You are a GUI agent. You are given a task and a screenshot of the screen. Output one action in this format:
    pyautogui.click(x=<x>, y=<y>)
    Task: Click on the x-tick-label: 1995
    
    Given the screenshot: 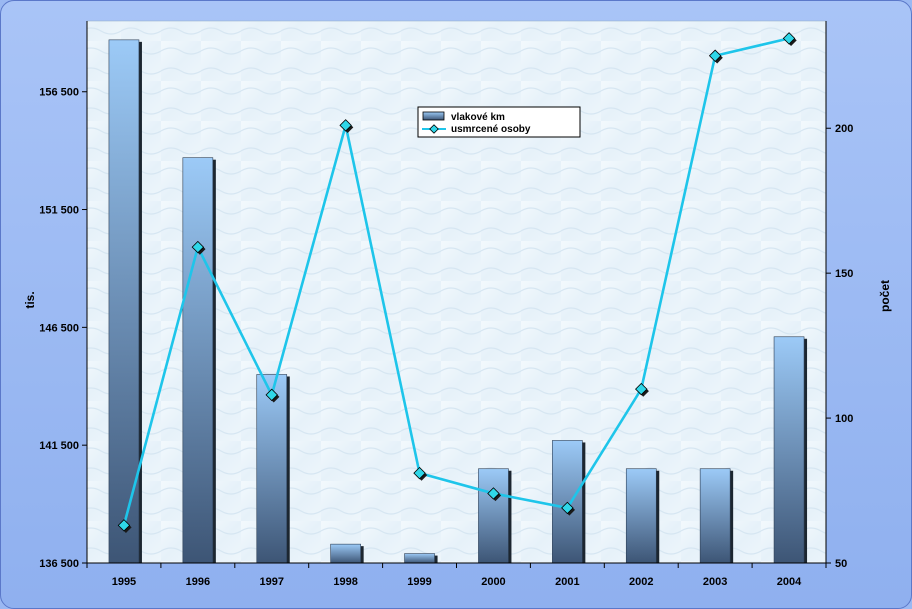 What is the action you would take?
    pyautogui.click(x=124, y=582)
    